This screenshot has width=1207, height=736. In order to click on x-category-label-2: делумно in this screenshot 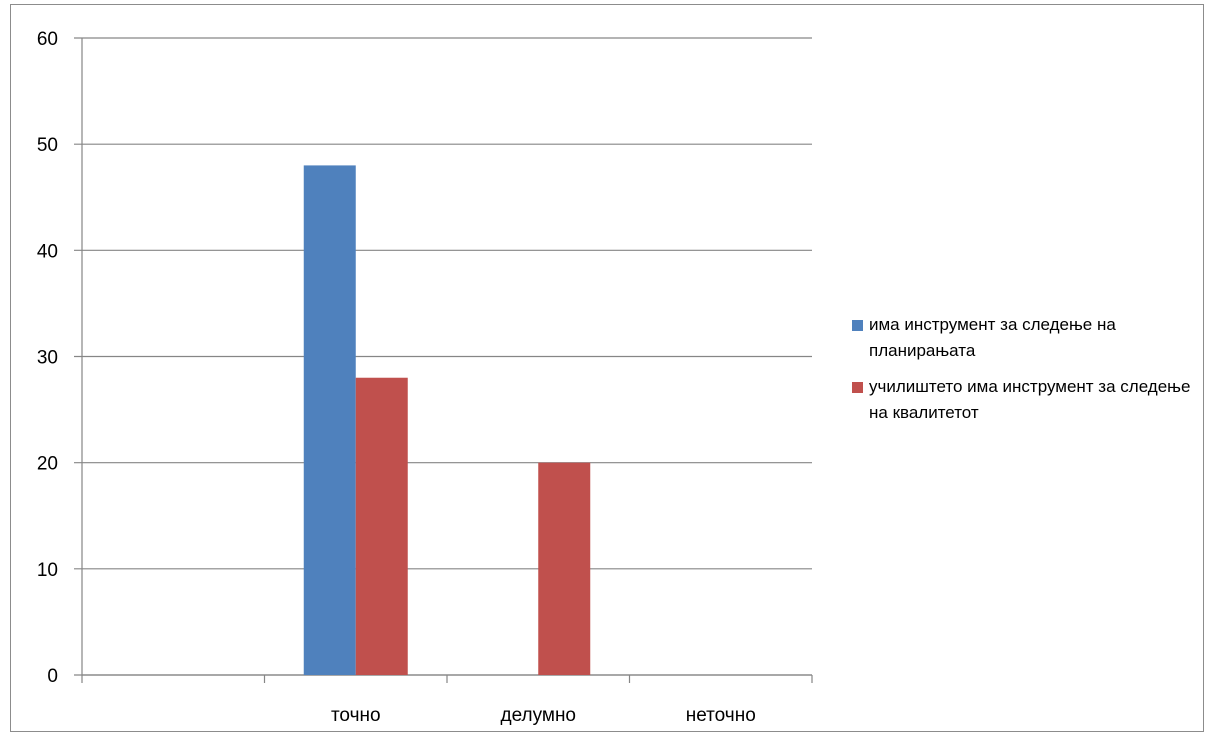, I will do `click(538, 715)`.